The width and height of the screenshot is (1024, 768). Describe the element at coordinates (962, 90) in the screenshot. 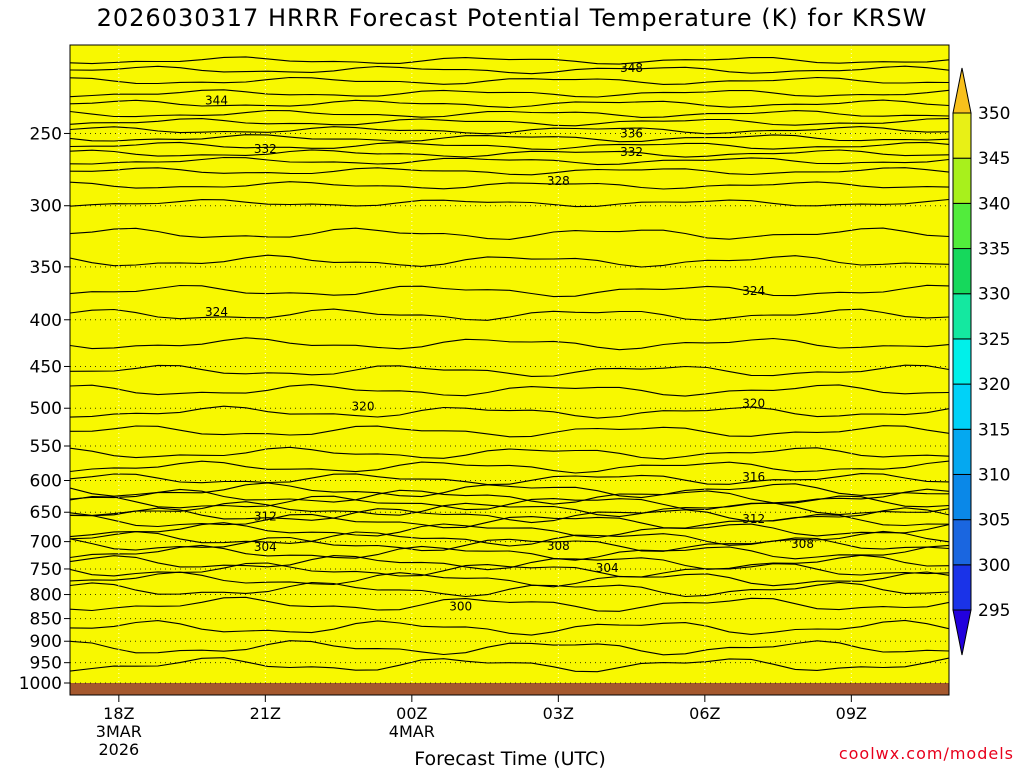

I see `colorbar-arrow-high` at that location.